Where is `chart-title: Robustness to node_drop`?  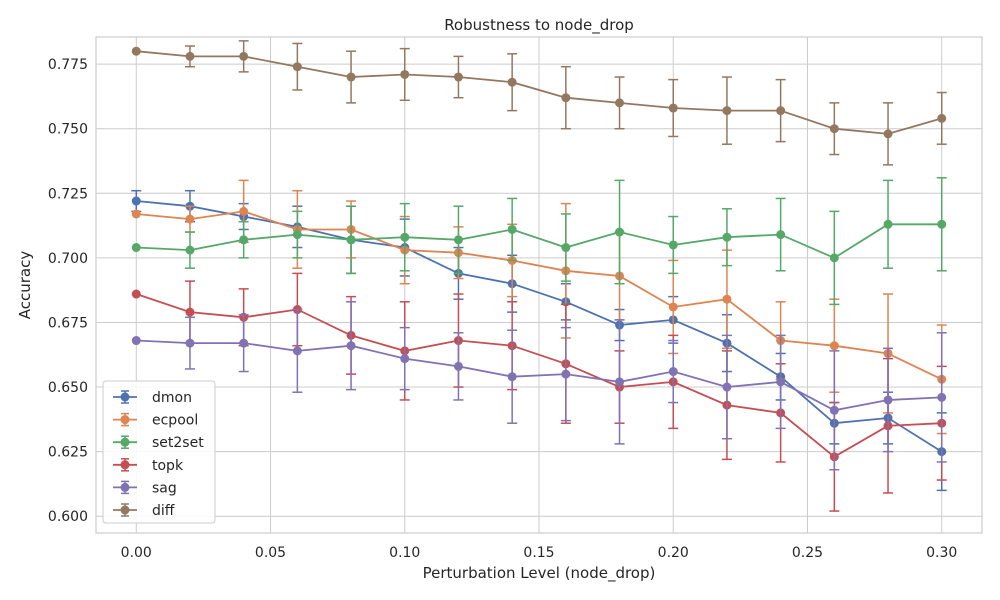
chart-title: Robustness to node_drop is located at coordinates (539, 25).